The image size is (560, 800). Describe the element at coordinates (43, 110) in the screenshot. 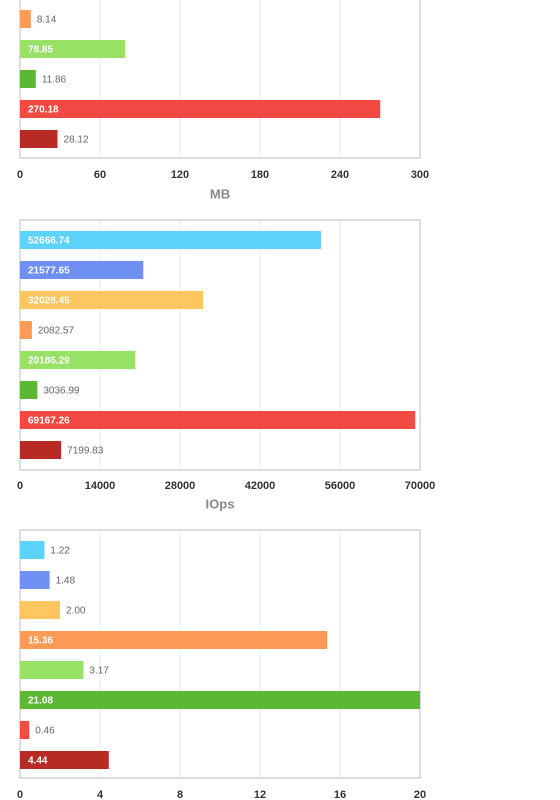

I see `value-label: 270.18` at that location.